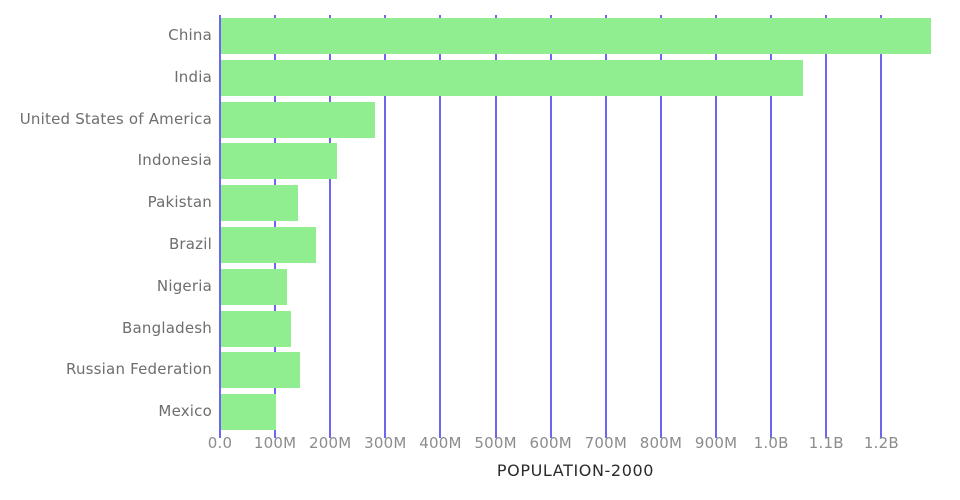 This screenshot has height=500, width=960. Describe the element at coordinates (330, 443) in the screenshot. I see `x-tick-200m: 200M` at that location.